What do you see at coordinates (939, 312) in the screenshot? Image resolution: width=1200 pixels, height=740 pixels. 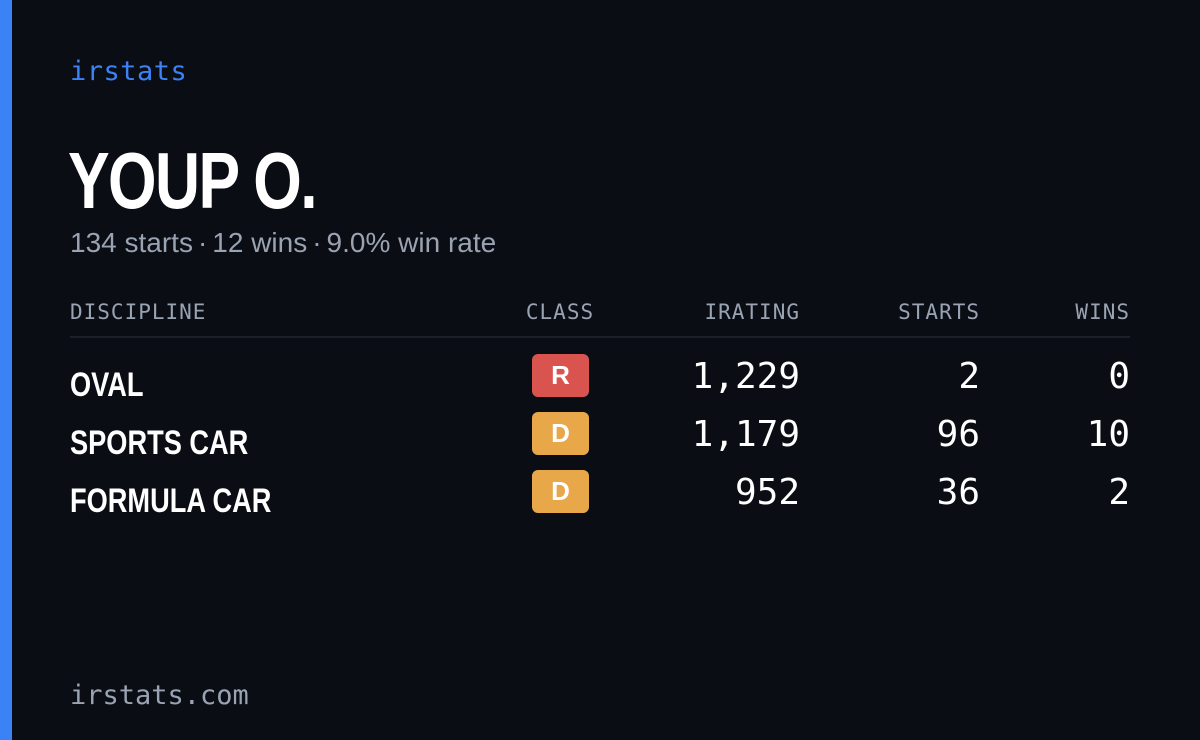 I see `header-starts: STARTS` at bounding box center [939, 312].